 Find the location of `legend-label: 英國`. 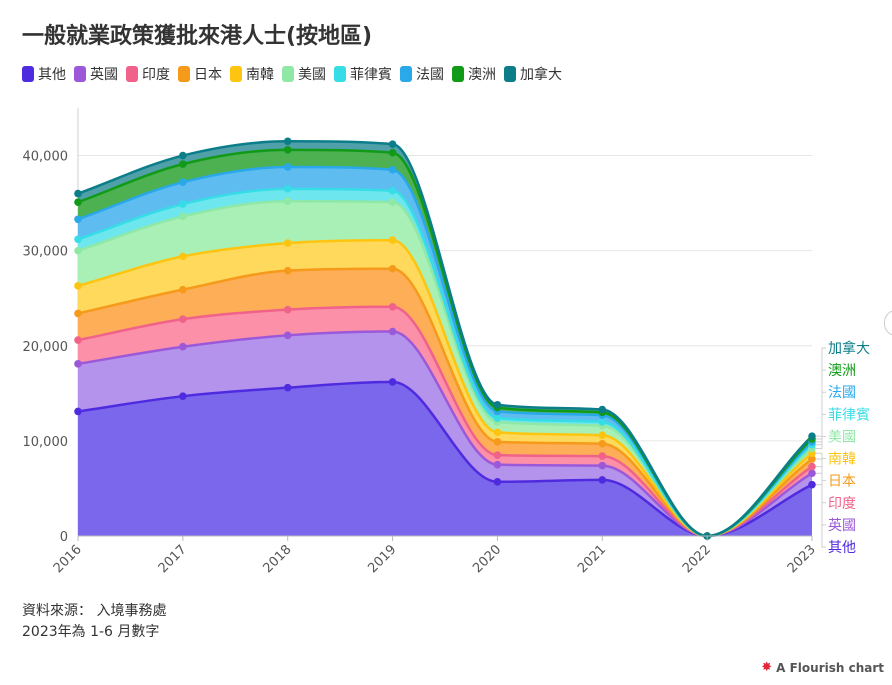

legend-label: 英國 is located at coordinates (104, 75).